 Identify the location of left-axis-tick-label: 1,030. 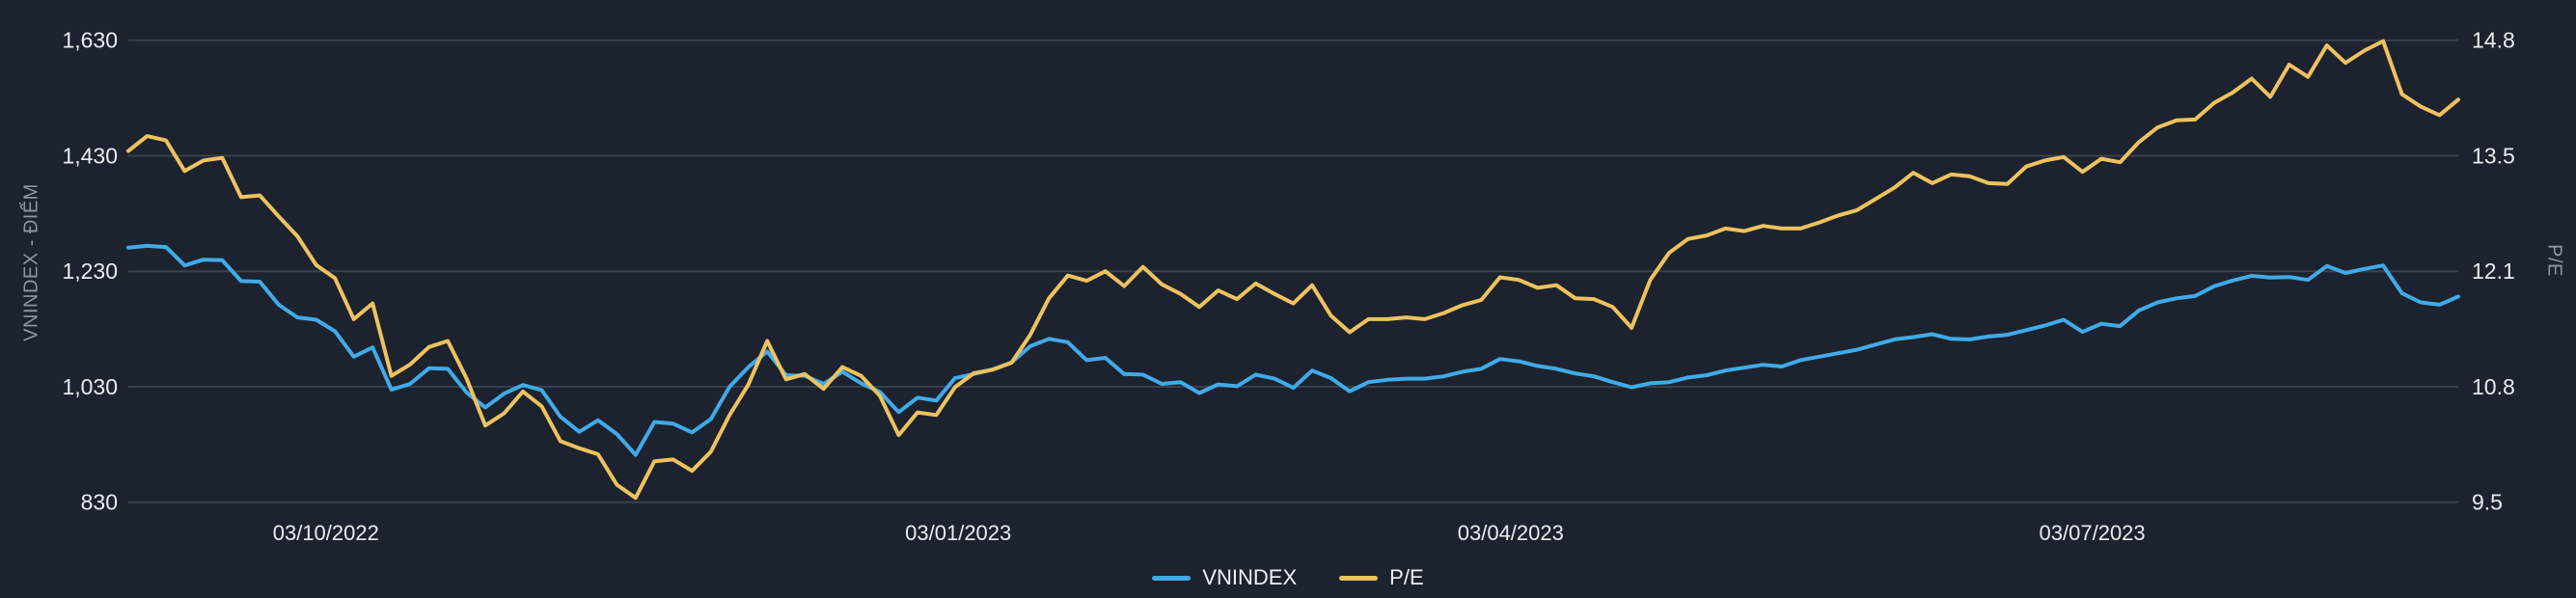
(90, 386).